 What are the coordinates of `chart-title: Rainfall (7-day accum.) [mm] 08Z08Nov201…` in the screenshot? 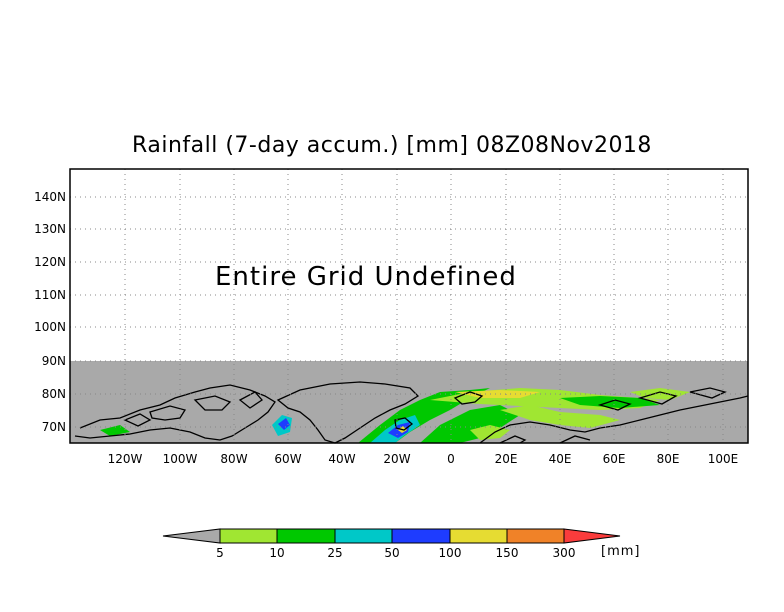 It's located at (392, 145).